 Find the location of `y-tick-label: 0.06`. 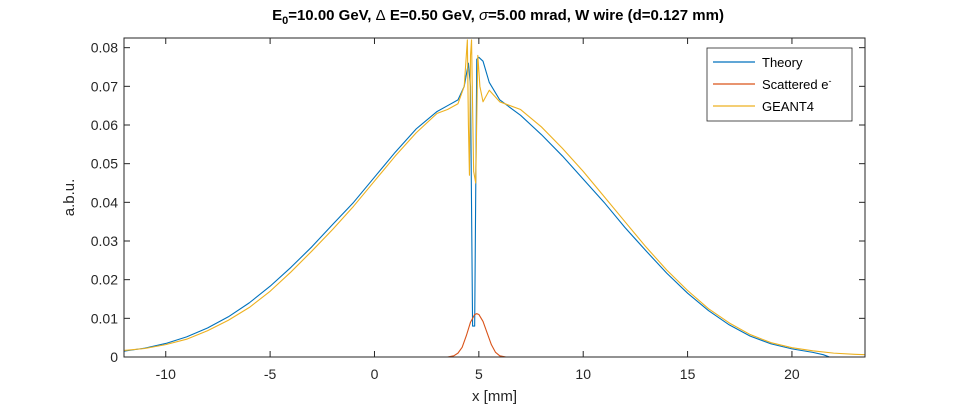

y-tick-label: 0.06 is located at coordinates (104, 125).